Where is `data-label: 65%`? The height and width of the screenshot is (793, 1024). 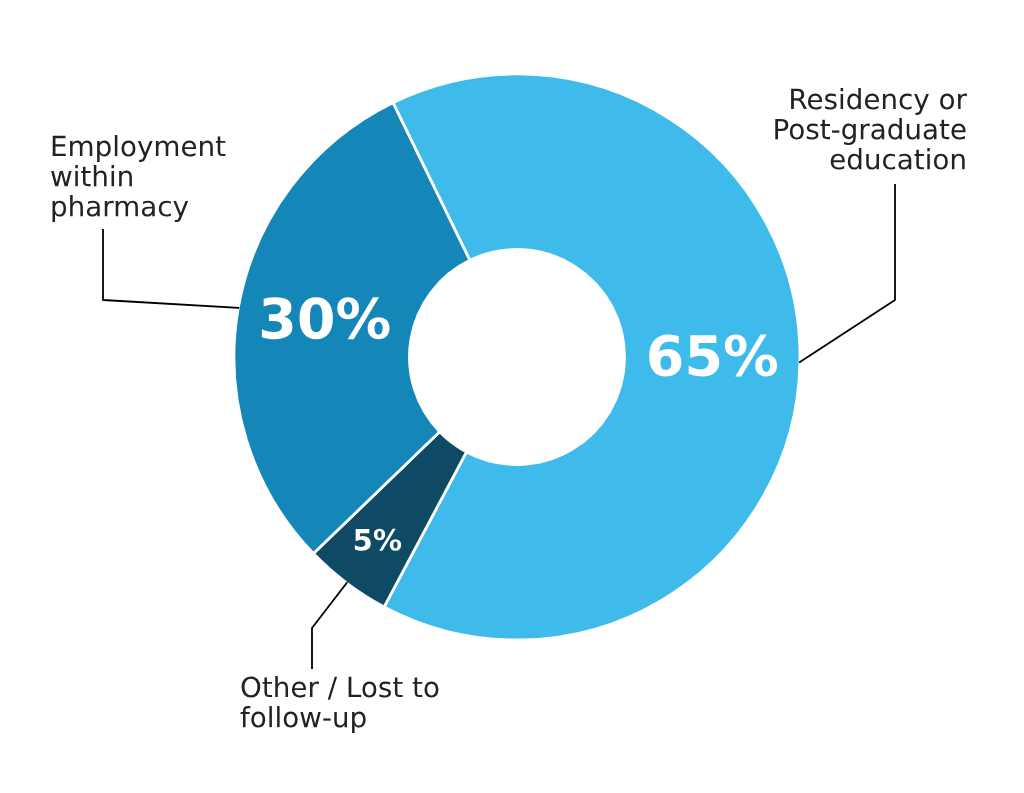 data-label: 65% is located at coordinates (713, 355).